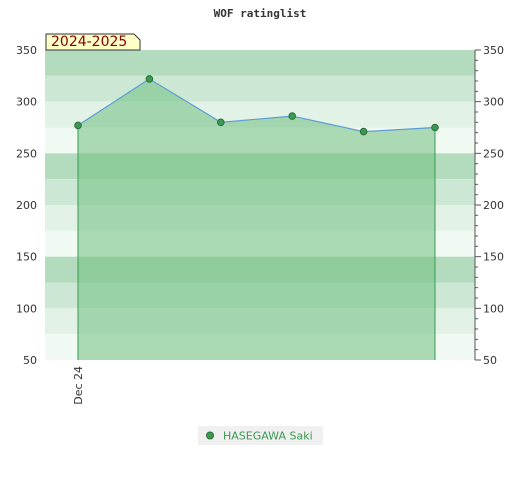 The image size is (520, 480). I want to click on season-badge-box, so click(93, 42).